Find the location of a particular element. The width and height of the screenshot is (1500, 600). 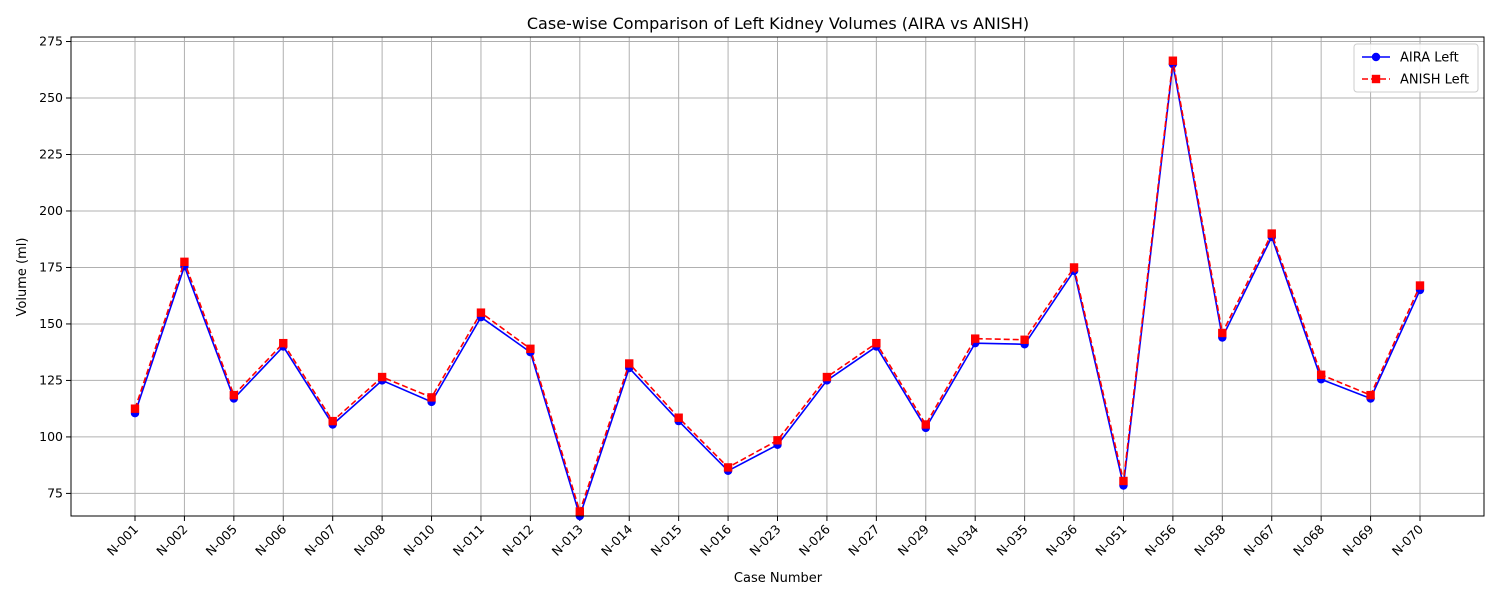

x-tick-label: N-015 is located at coordinates (665, 540).